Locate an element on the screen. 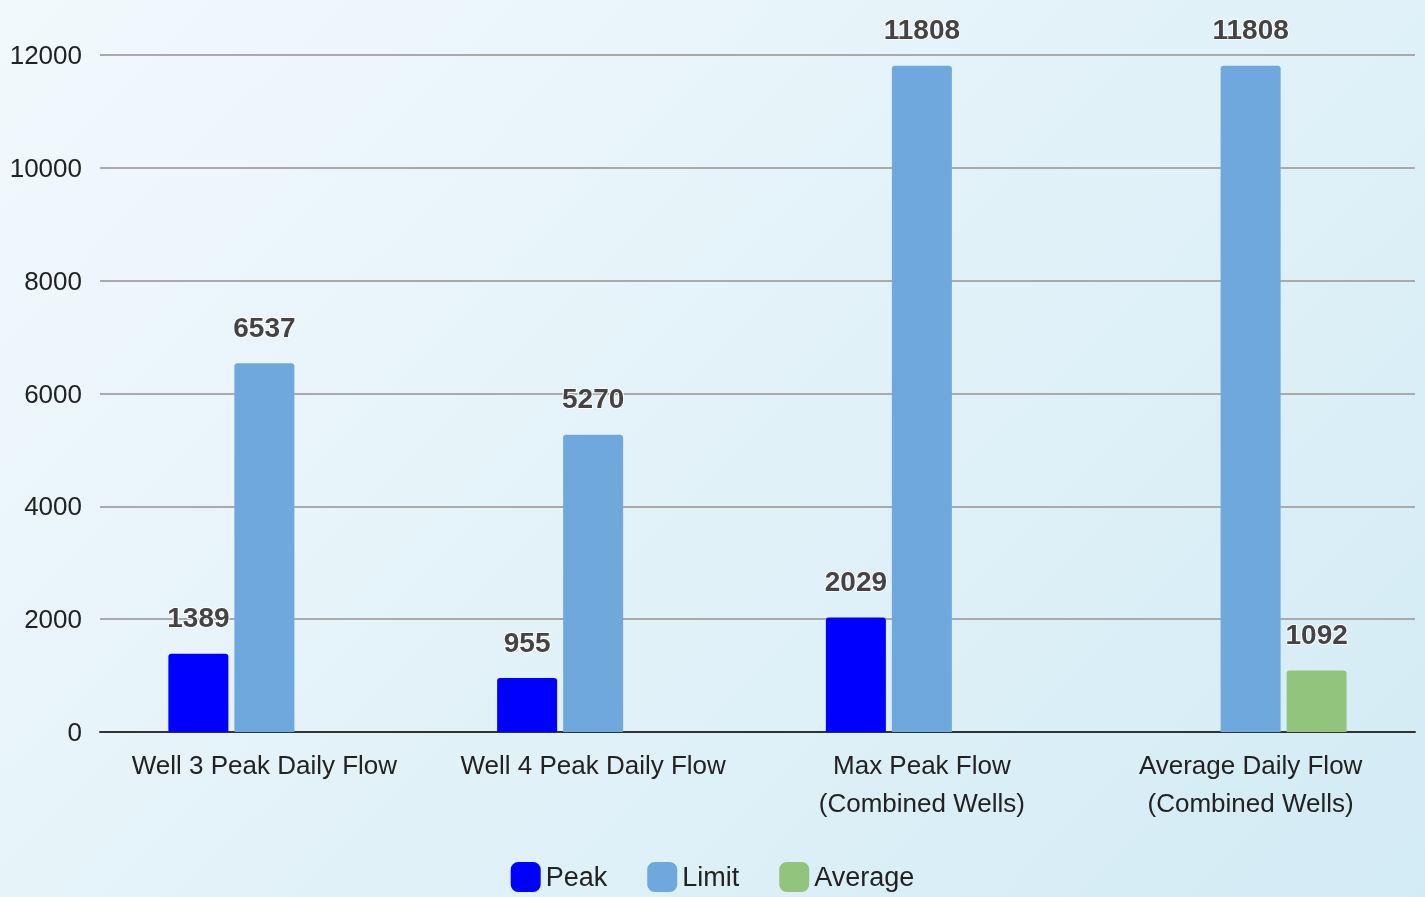 The image size is (1425, 897). y-tick-label: 0 is located at coordinates (74, 732).